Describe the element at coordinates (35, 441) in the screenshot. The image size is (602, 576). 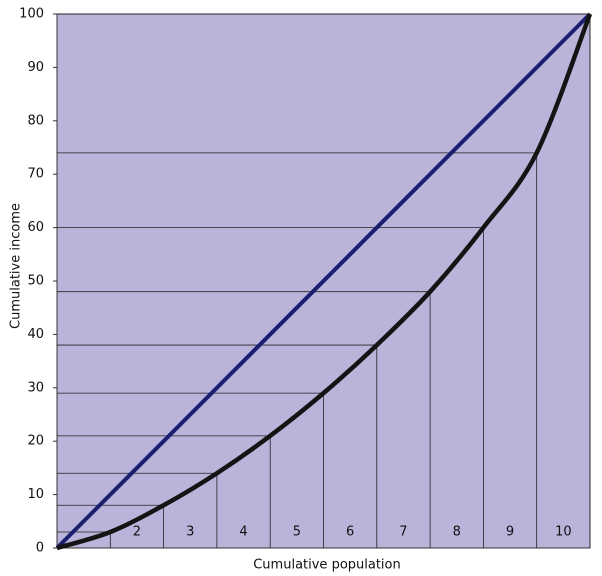
I see `y-tick-label: 20` at that location.